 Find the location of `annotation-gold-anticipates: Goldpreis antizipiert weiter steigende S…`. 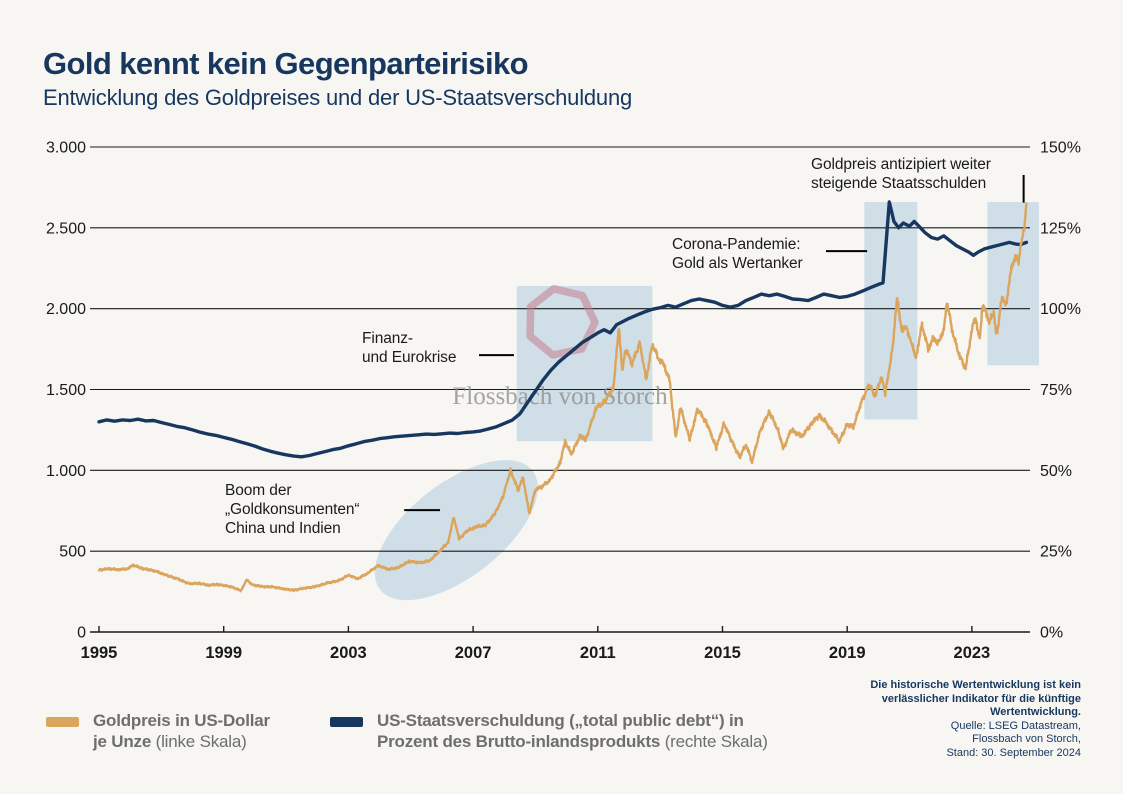

annotation-gold-anticipates: Goldpreis antizipiert weiter steigende S… is located at coordinates (901, 174).